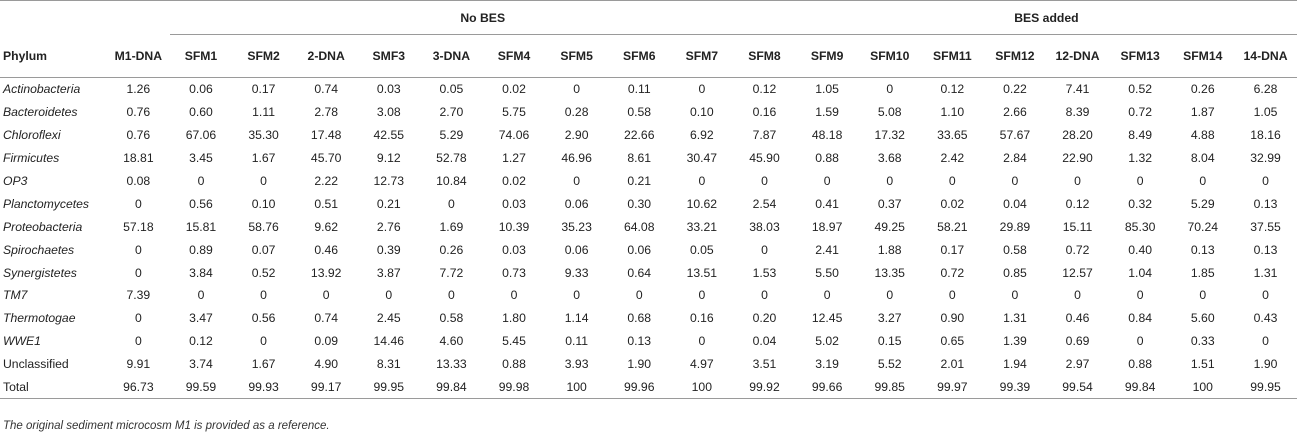 The image size is (1297, 440). Describe the element at coordinates (388, 226) in the screenshot. I see `table-cell: 2.76` at that location.